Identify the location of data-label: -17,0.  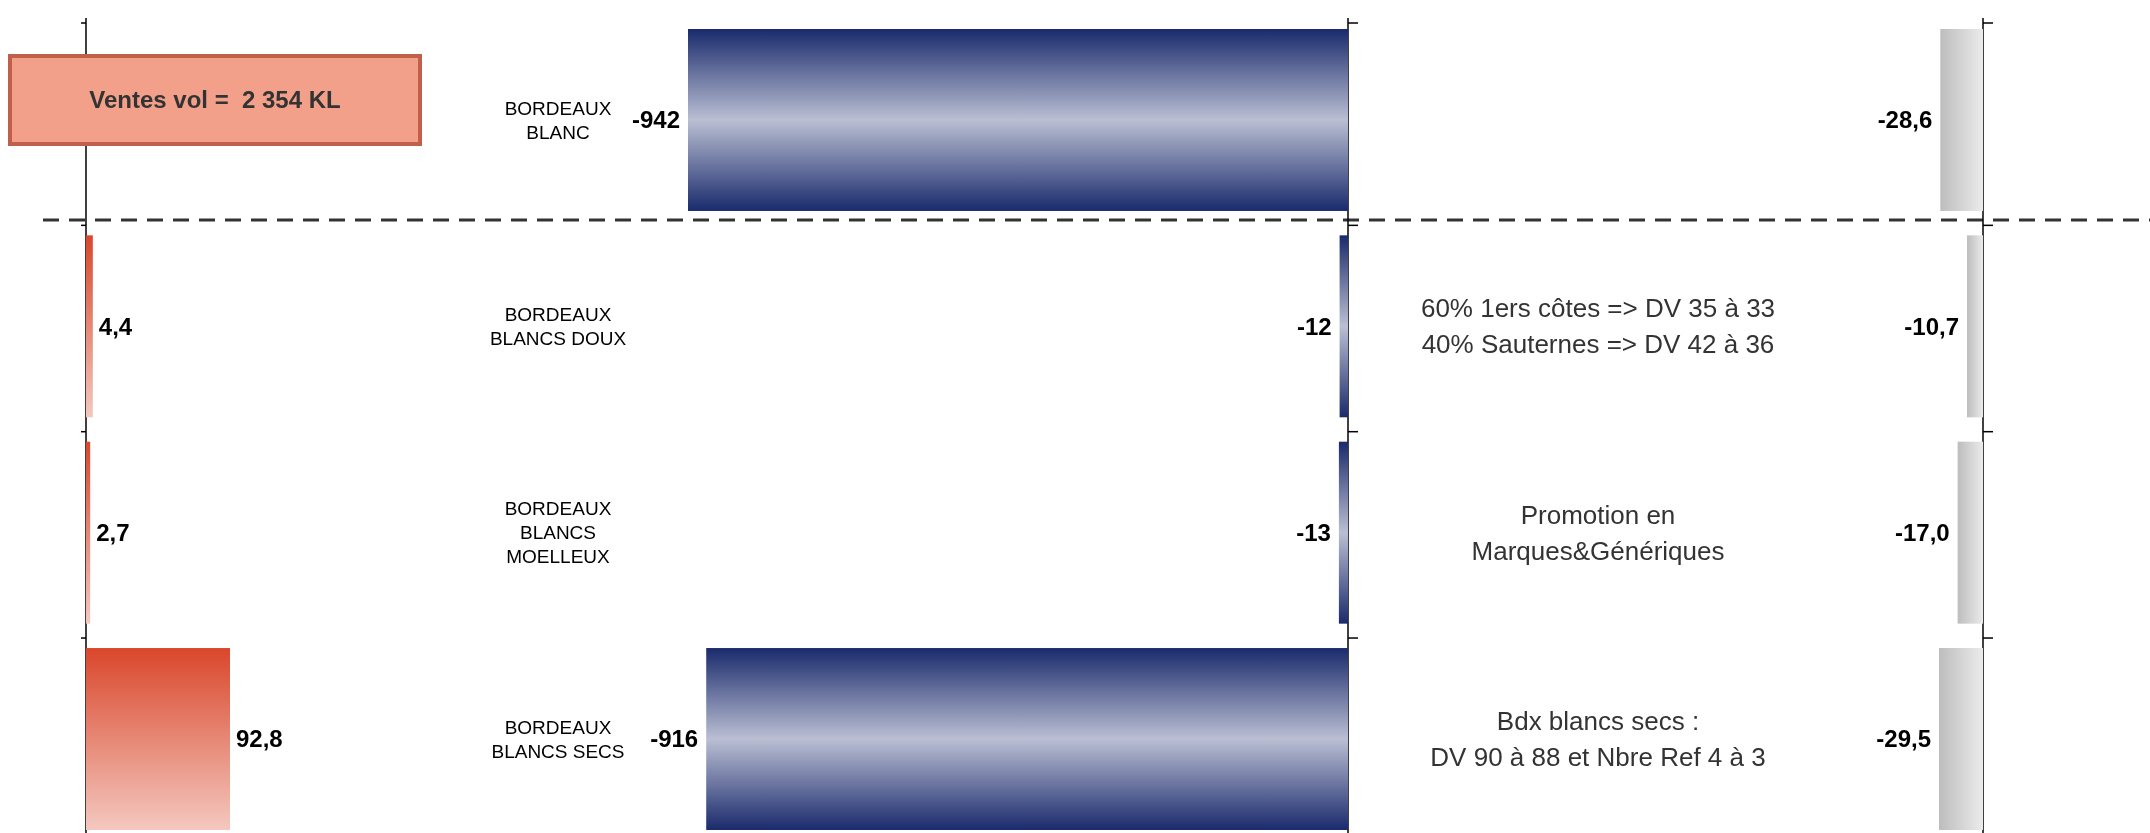
(1922, 533).